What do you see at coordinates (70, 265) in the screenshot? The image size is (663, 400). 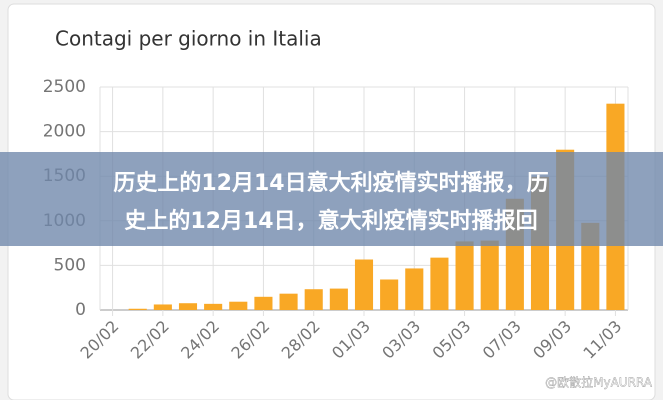 I see `y-tick-label: 500` at bounding box center [70, 265].